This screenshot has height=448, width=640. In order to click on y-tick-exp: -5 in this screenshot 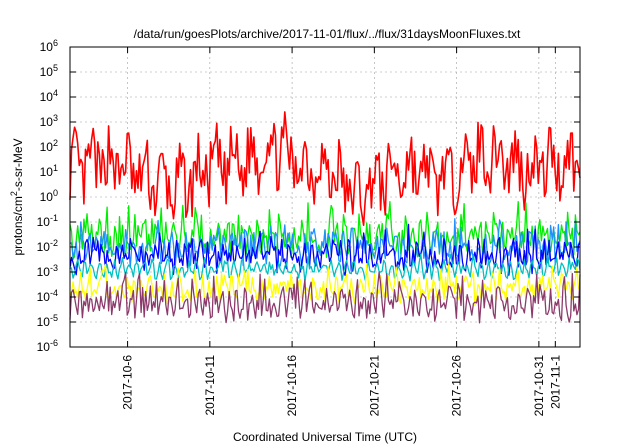, I will do `click(54, 318)`.